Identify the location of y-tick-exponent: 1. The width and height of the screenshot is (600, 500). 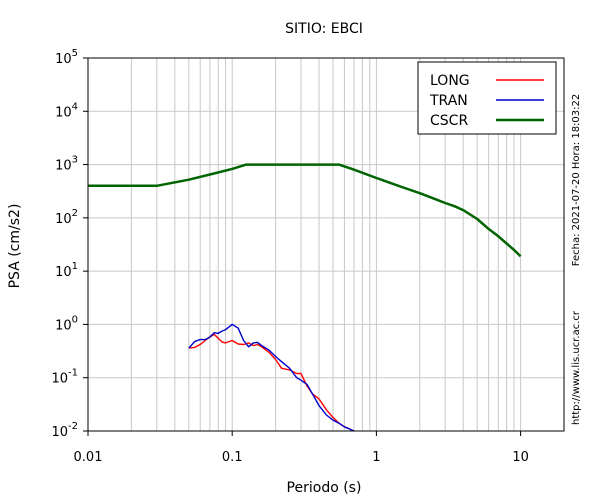
(75, 266).